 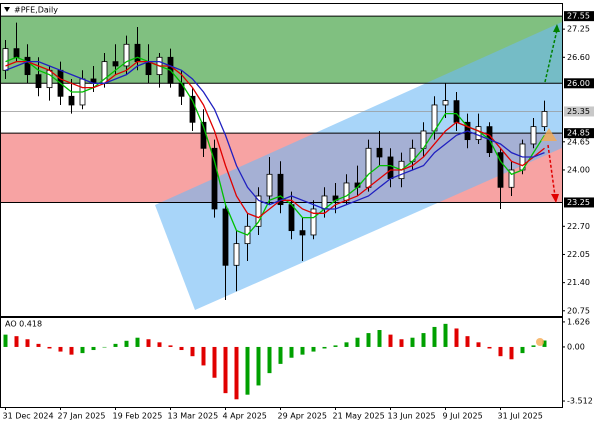 I want to click on chart-title: #PFE,Daily, so click(x=36, y=10).